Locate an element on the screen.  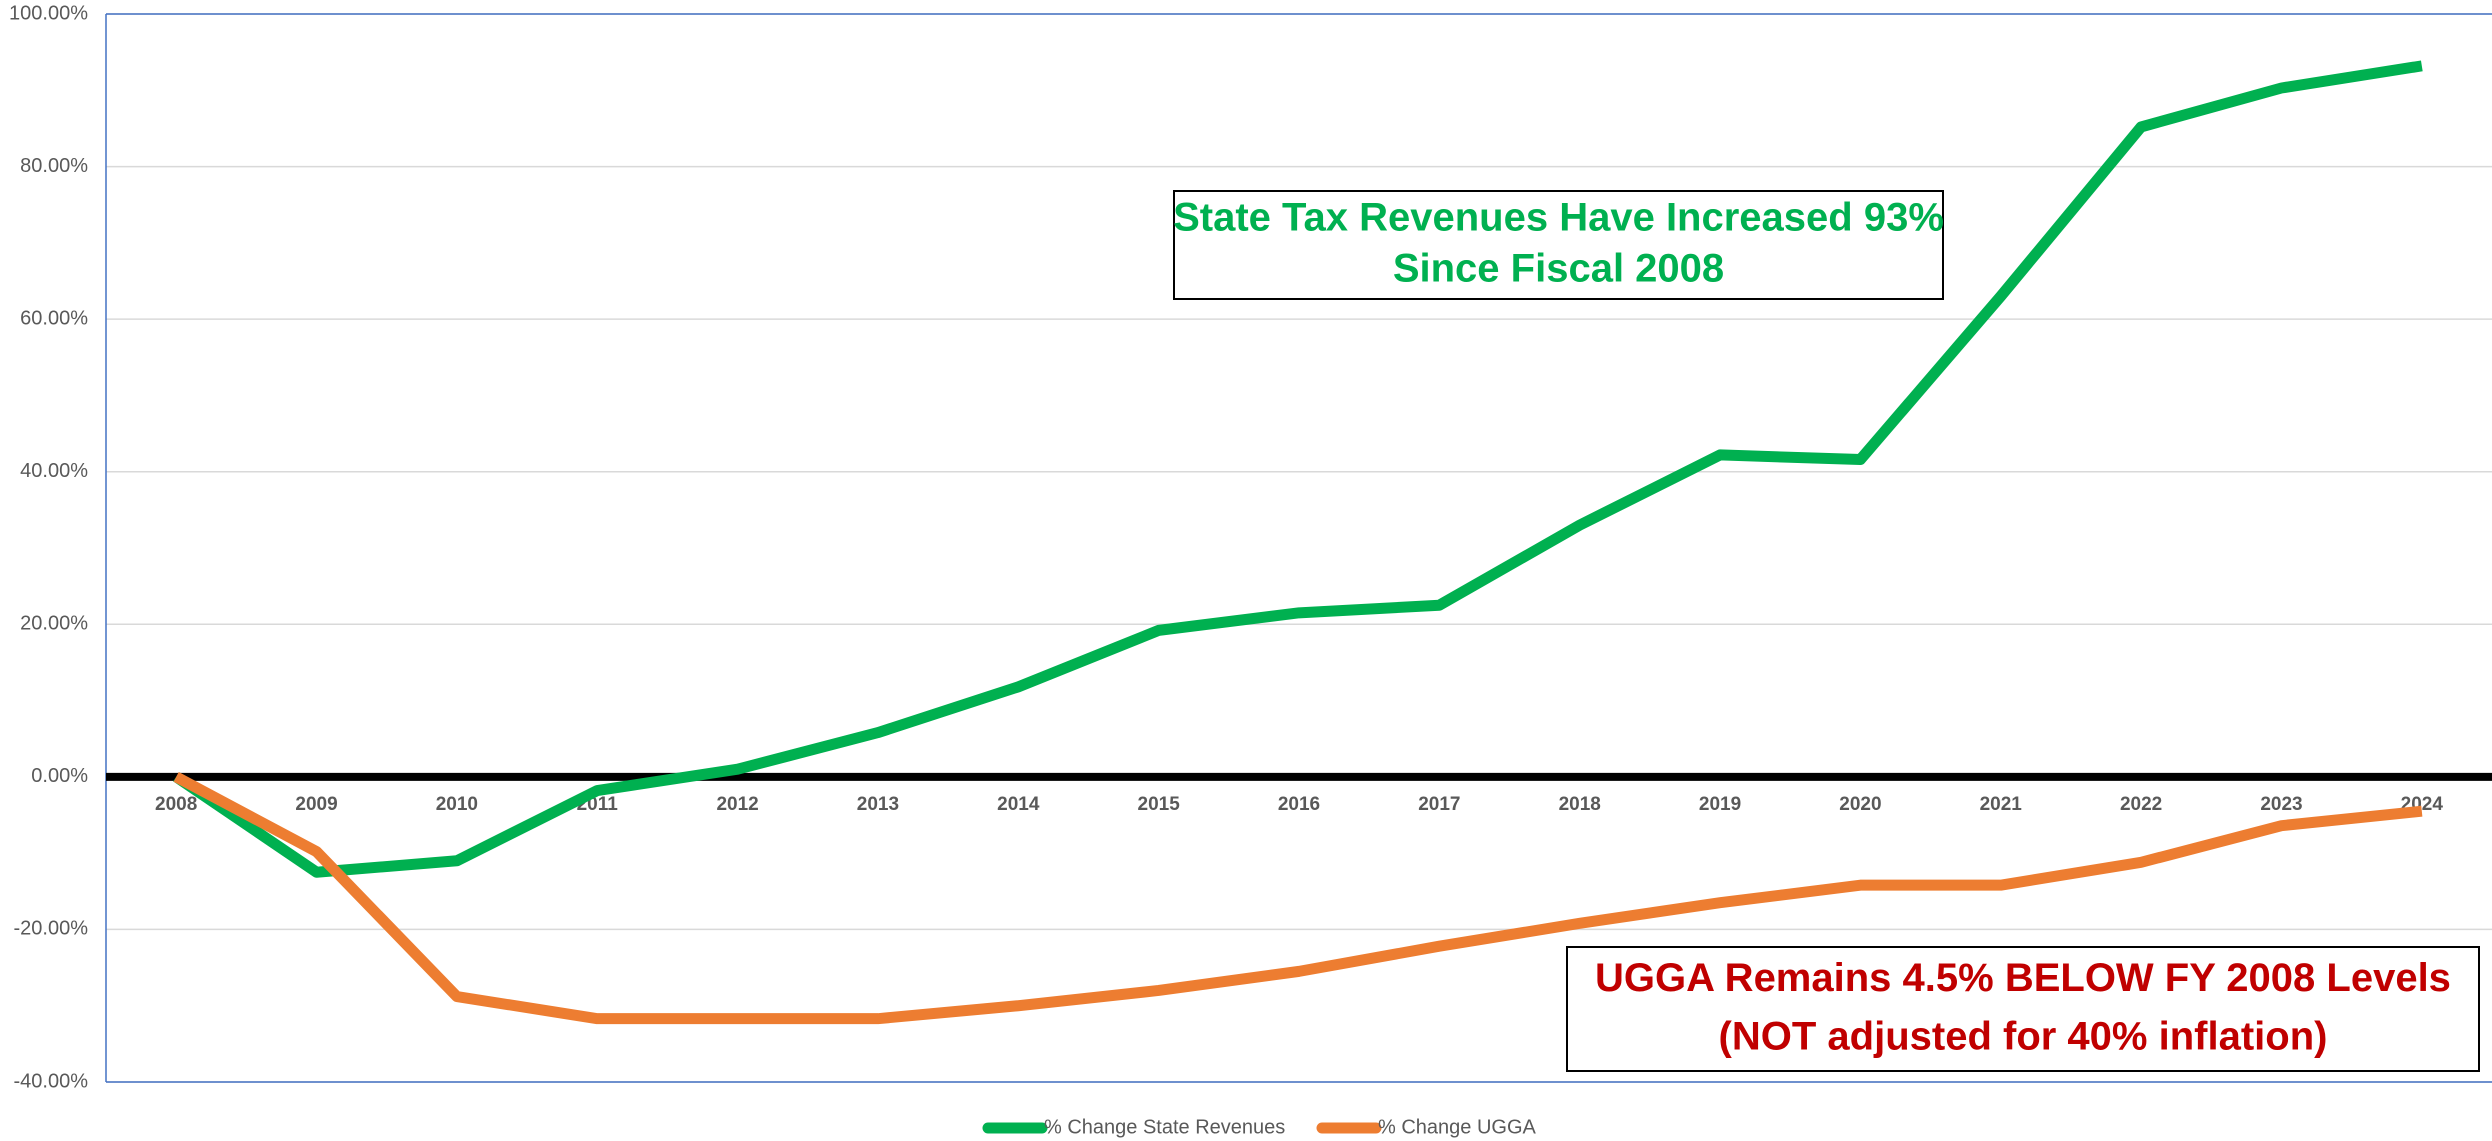
x-tick-label: 2022 is located at coordinates (2141, 804).